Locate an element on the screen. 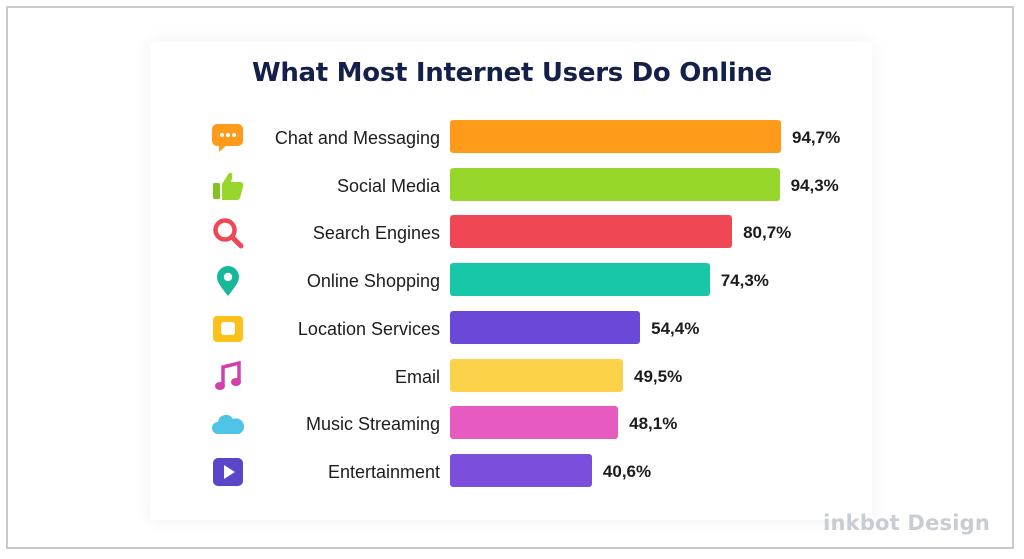 This screenshot has width=1024, height=559. category-label: Entertainment is located at coordinates (383, 471).